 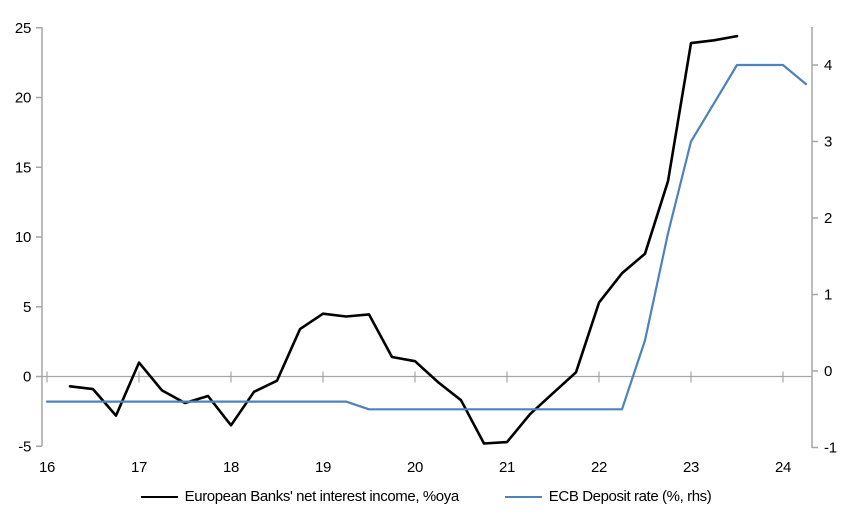 What do you see at coordinates (159, 496) in the screenshot?
I see `black-line-swatch-icon` at bounding box center [159, 496].